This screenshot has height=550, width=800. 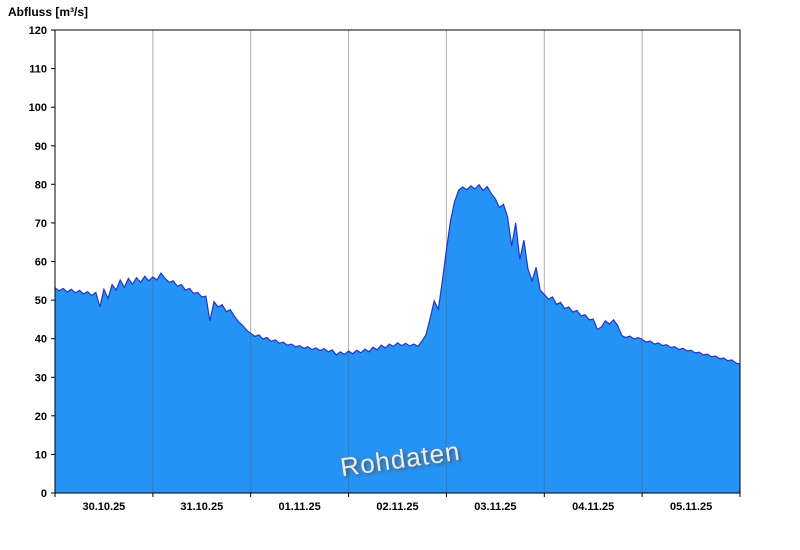 I want to click on x-tick-label: 03.11.25, so click(x=495, y=507).